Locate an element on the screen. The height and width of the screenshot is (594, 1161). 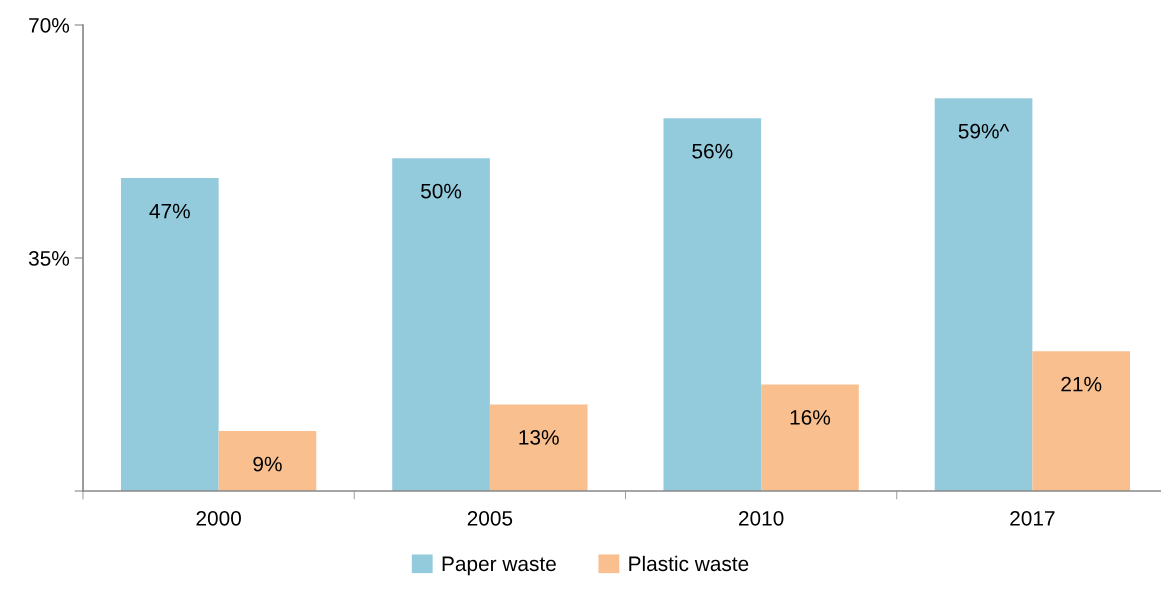
data-label: 56% is located at coordinates (712, 151).